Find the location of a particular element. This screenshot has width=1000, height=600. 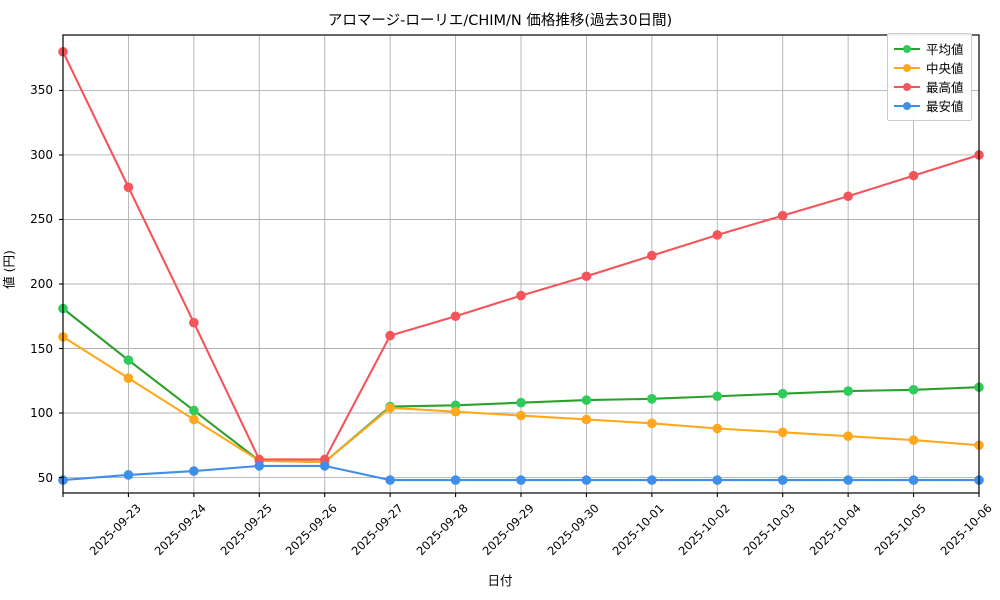

legend-item-0: 平均値 is located at coordinates (929, 48).